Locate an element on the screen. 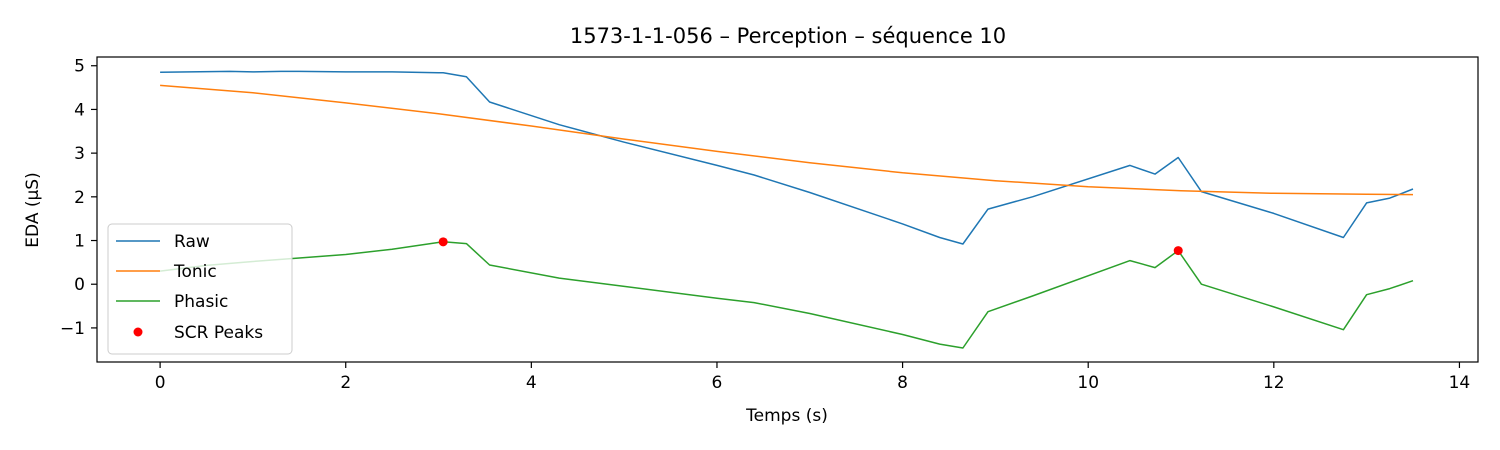 This screenshot has height=450, width=1500. x-tick-label: 10 is located at coordinates (1088, 383).